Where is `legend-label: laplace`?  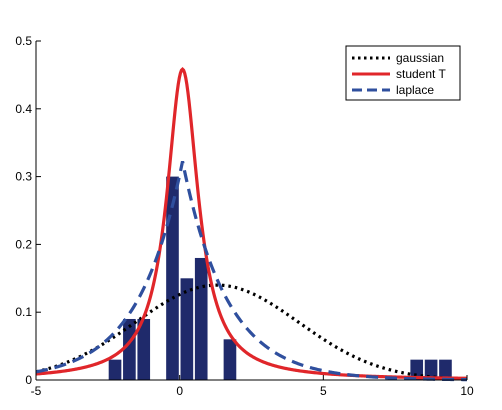 legend-label: laplace is located at coordinates (415, 90).